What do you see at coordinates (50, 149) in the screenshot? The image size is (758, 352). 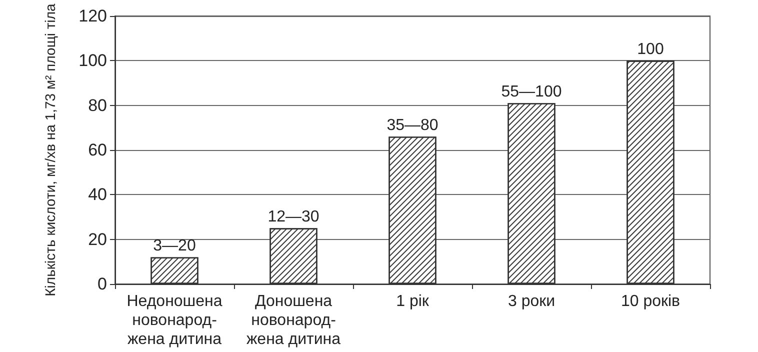 I see `y-axis-title: Кількість кислоти, мг/хв на 1,73 м² площі тіла` at bounding box center [50, 149].